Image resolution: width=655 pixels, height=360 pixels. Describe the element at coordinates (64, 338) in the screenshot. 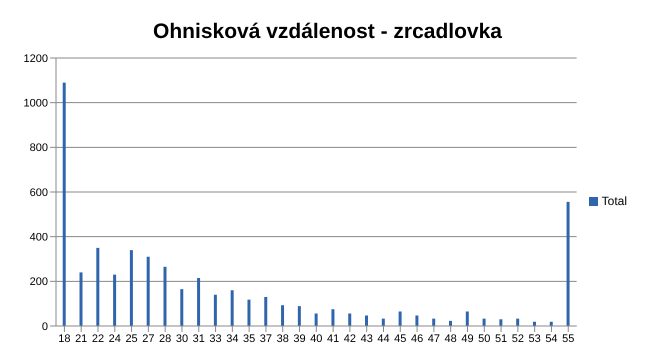

I see `x-tick-label: 18` at that location.